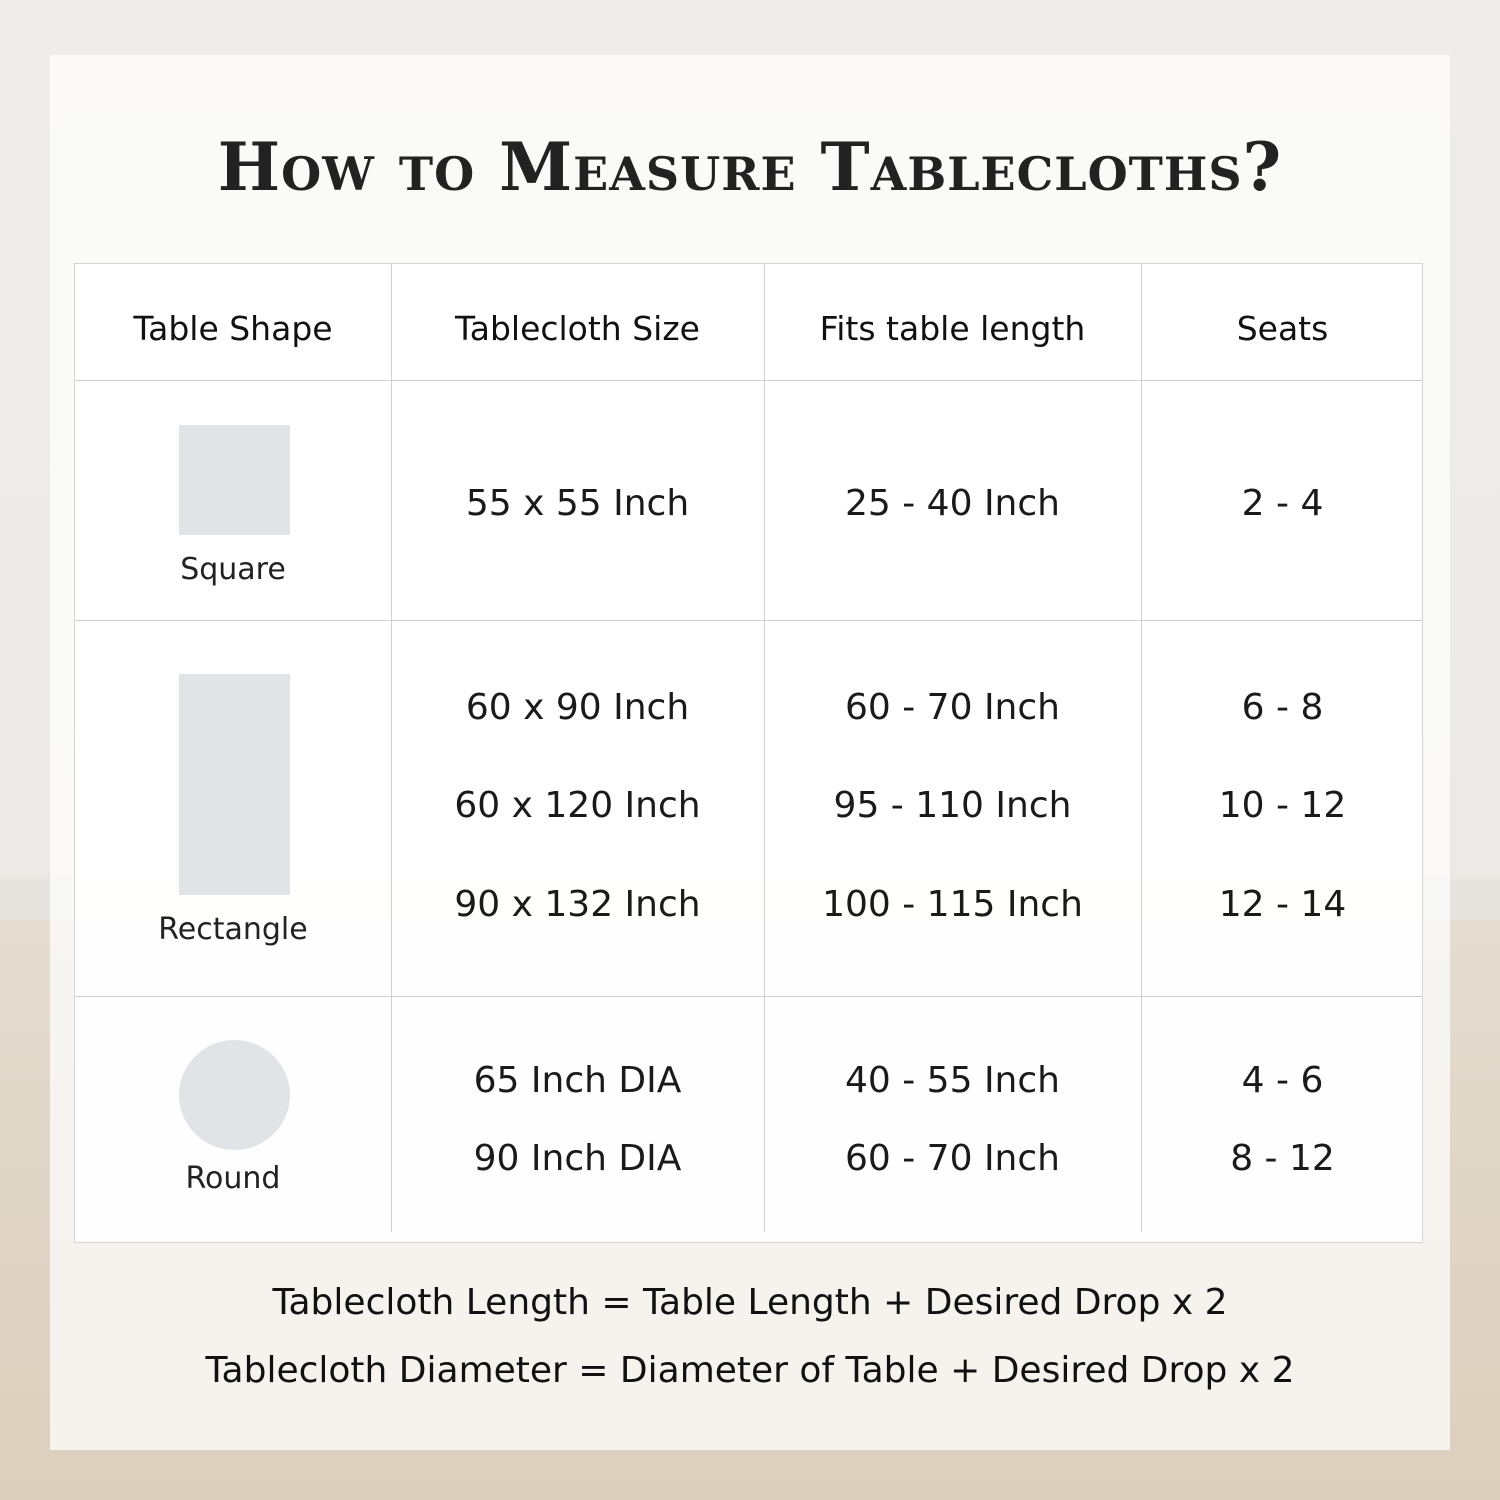 This screenshot has height=1500, width=1500. I want to click on size-cell: 60 x 90 Inch, so click(577, 707).